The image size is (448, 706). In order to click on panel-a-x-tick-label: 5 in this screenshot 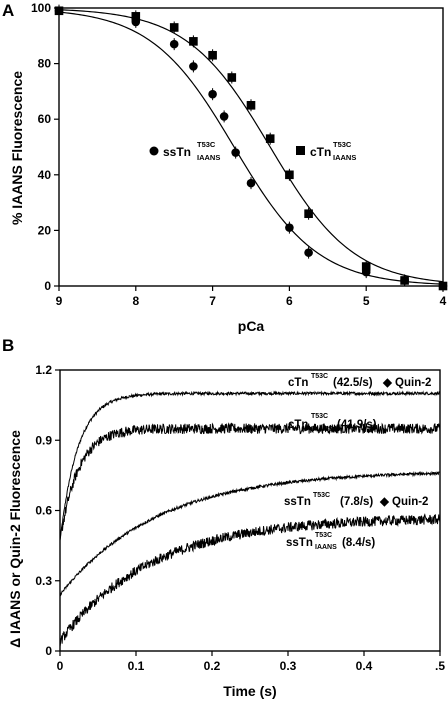, I will do `click(366, 301)`.